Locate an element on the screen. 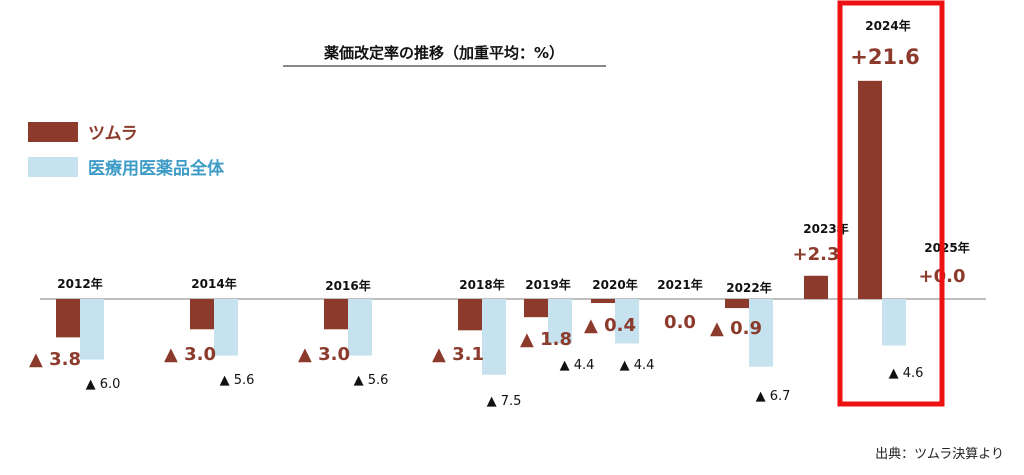 This screenshot has width=1024, height=475. data-label-all-drugs: ▲ 7.5 is located at coordinates (504, 401).